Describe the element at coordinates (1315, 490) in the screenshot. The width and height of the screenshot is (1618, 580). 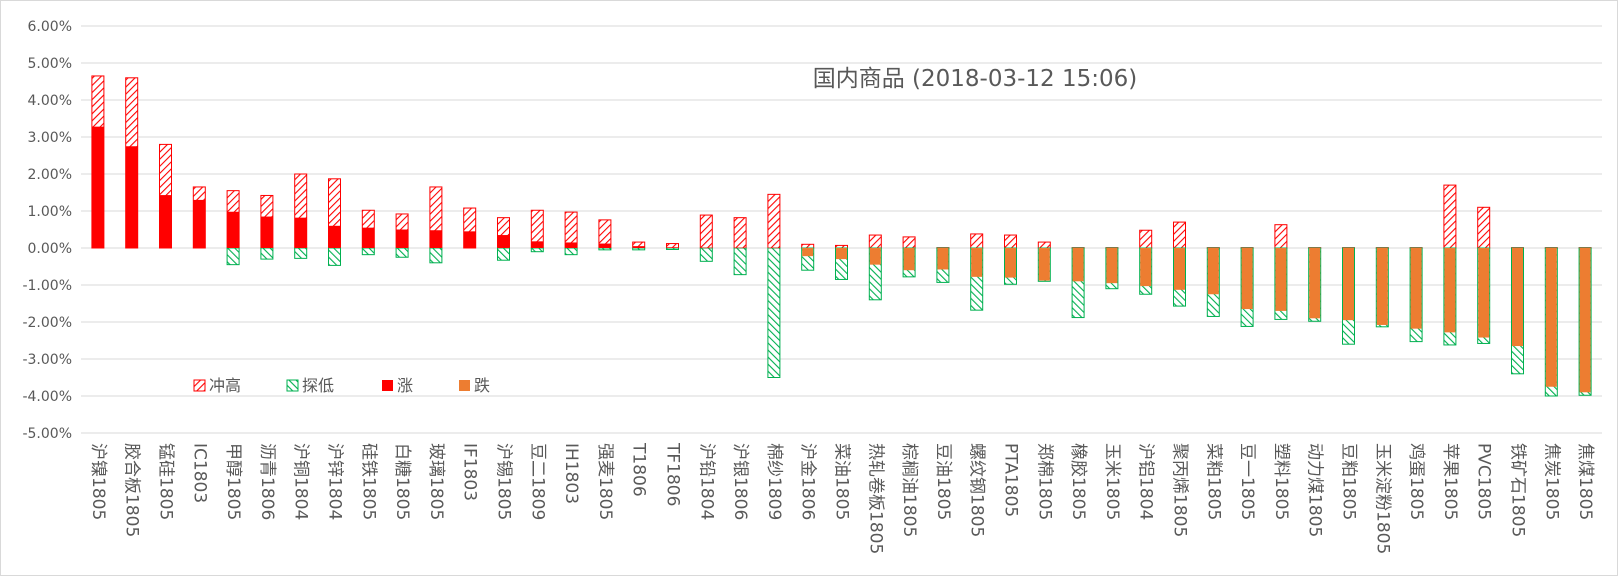
I see `x-tick-label: 动力煤1805` at that location.